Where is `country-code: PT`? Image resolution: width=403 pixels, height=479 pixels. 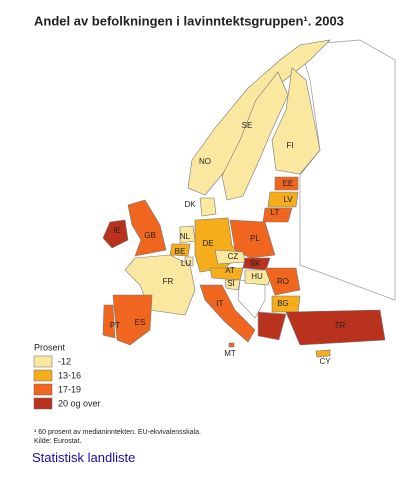
country-code: PT is located at coordinates (115, 325).